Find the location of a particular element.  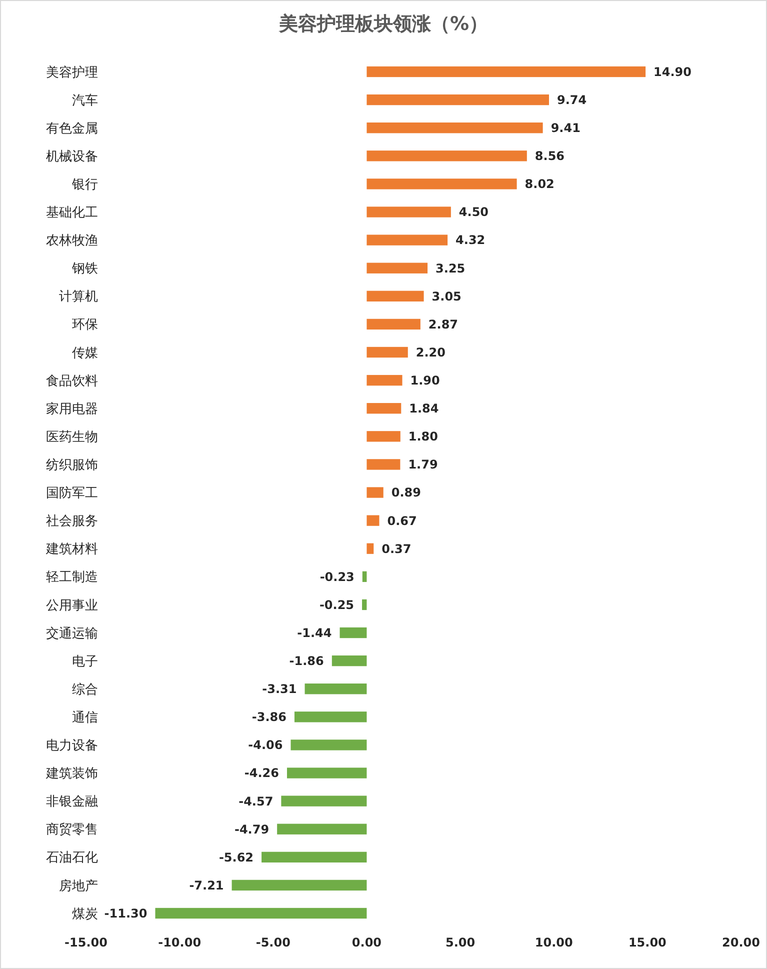

data-label: -0.23 is located at coordinates (337, 577).